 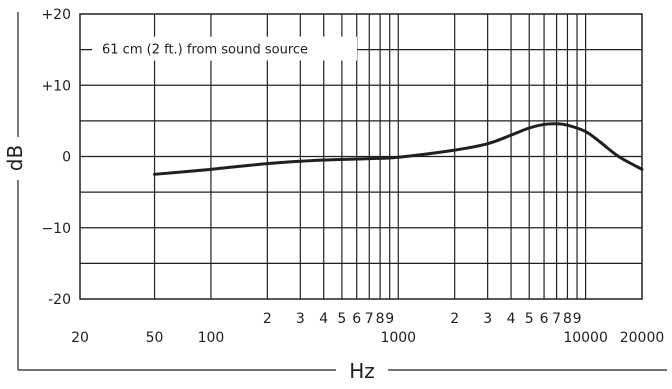 I want to click on y-tick-label: −10, so click(x=56, y=229).